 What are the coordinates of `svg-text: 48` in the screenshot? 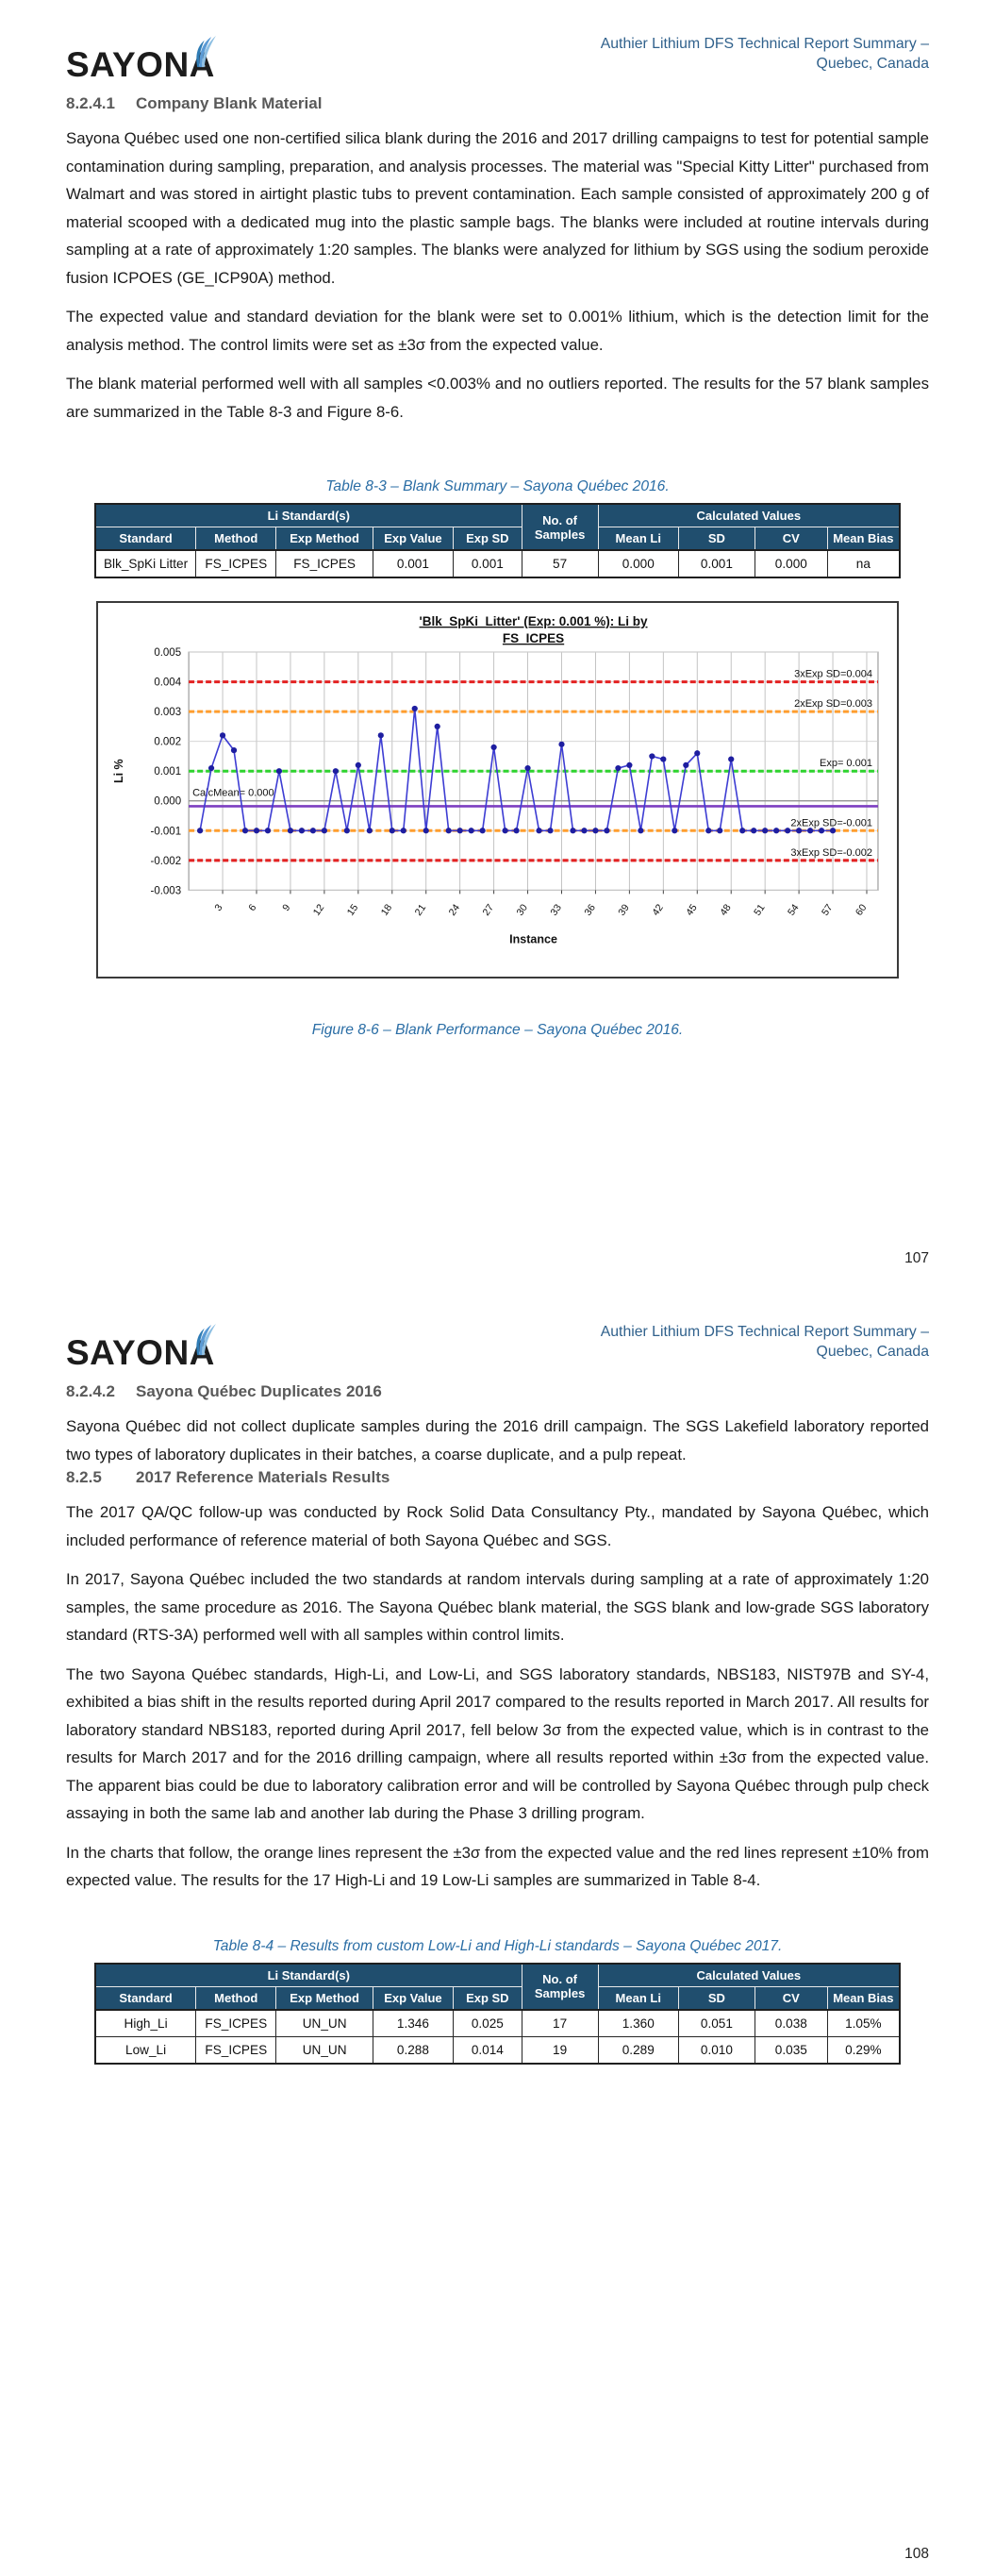 It's located at (726, 910).